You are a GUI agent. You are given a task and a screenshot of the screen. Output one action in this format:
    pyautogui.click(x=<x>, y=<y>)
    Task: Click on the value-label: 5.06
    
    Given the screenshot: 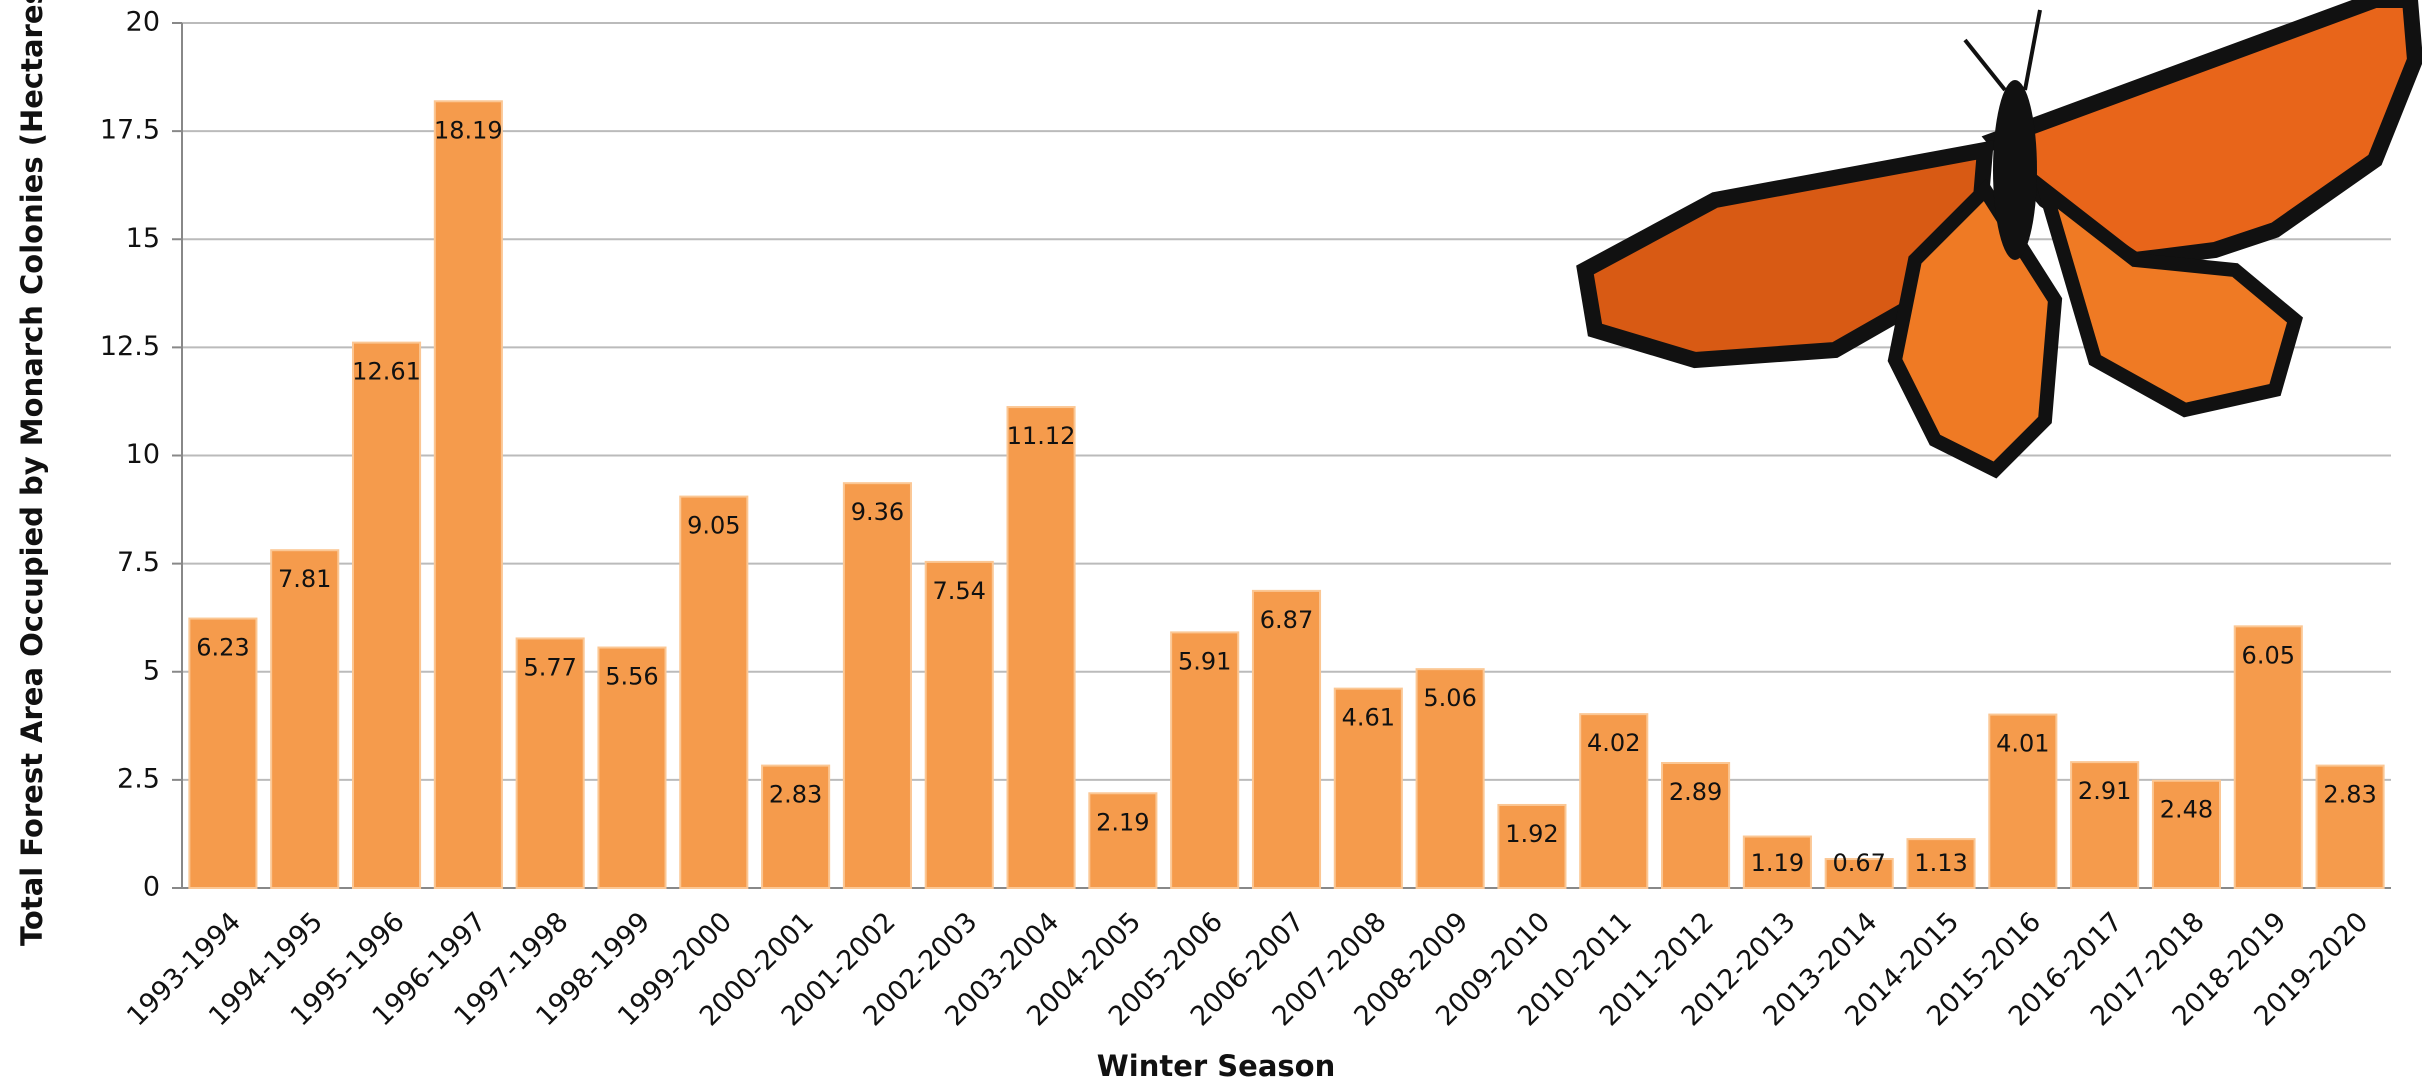 What is the action you would take?
    pyautogui.click(x=1449, y=698)
    